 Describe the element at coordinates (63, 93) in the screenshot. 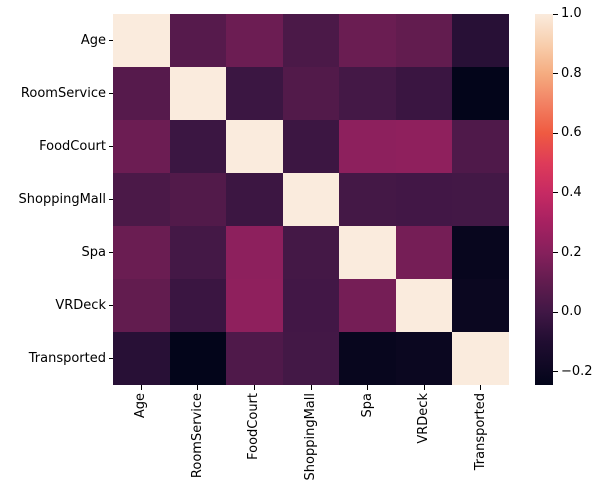

I see `y-tick-label: RoomService` at that location.